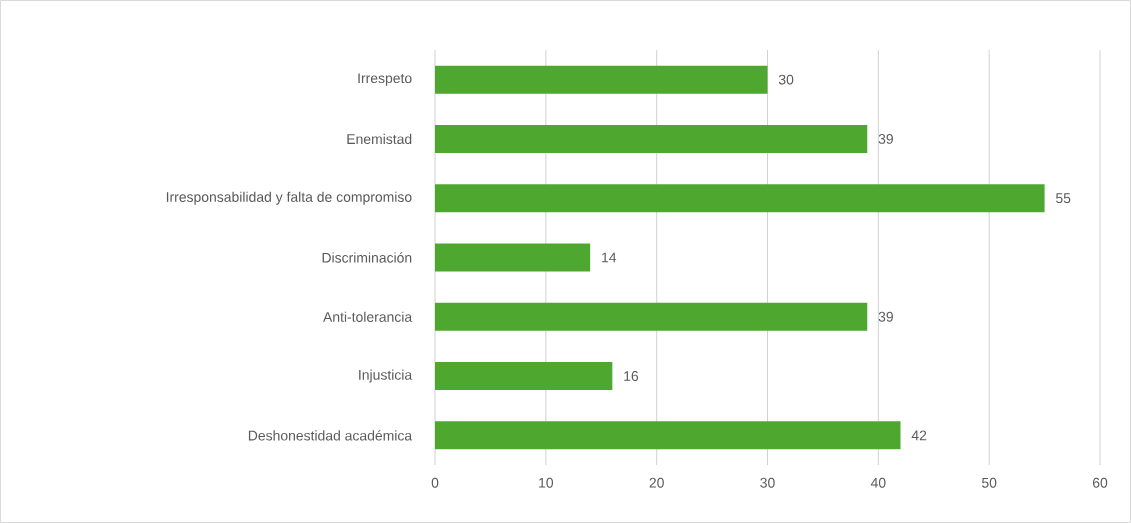 The width and height of the screenshot is (1131, 523). What do you see at coordinates (631, 376) in the screenshot?
I see `data-label: 16` at bounding box center [631, 376].